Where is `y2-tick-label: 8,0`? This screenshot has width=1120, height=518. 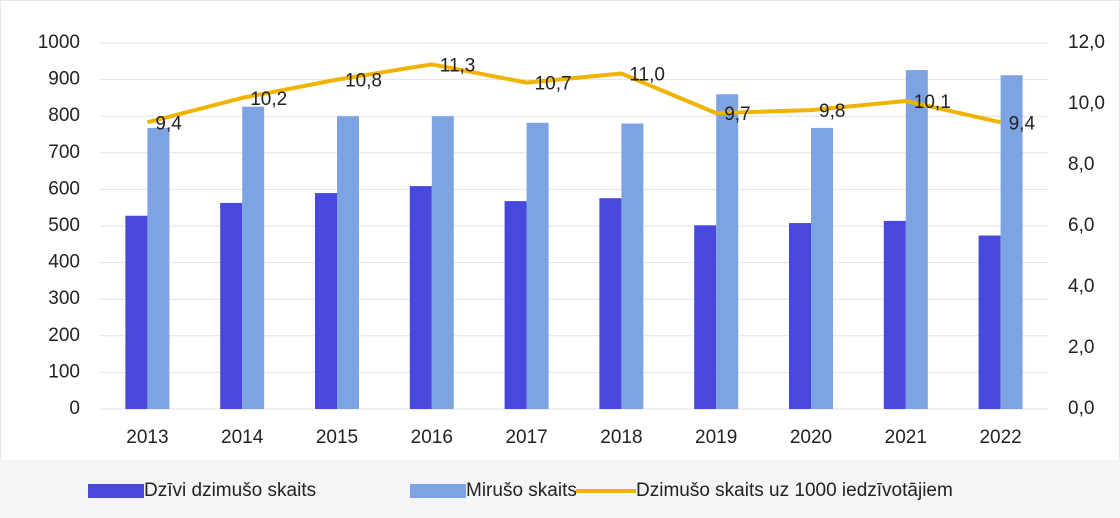
y2-tick-label: 8,0 is located at coordinates (1081, 164).